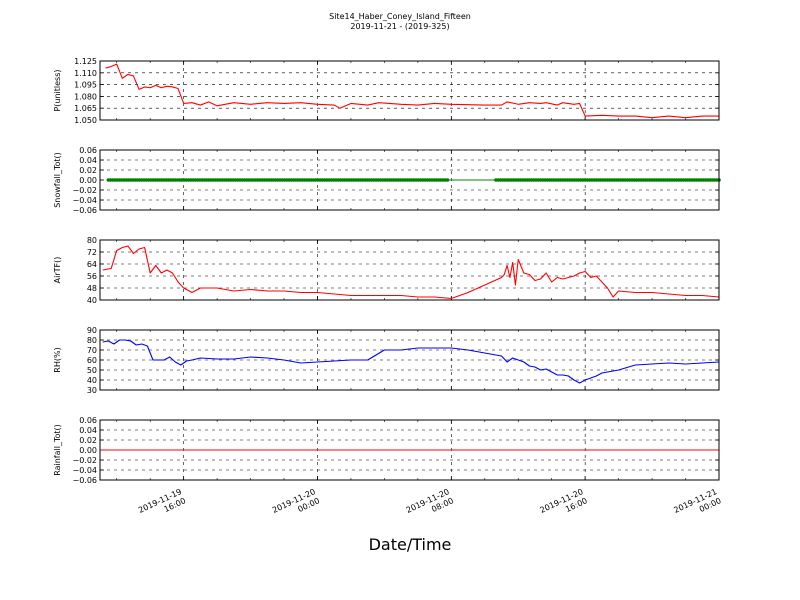  I want to click on y-tick-label: 56, so click(92, 276).